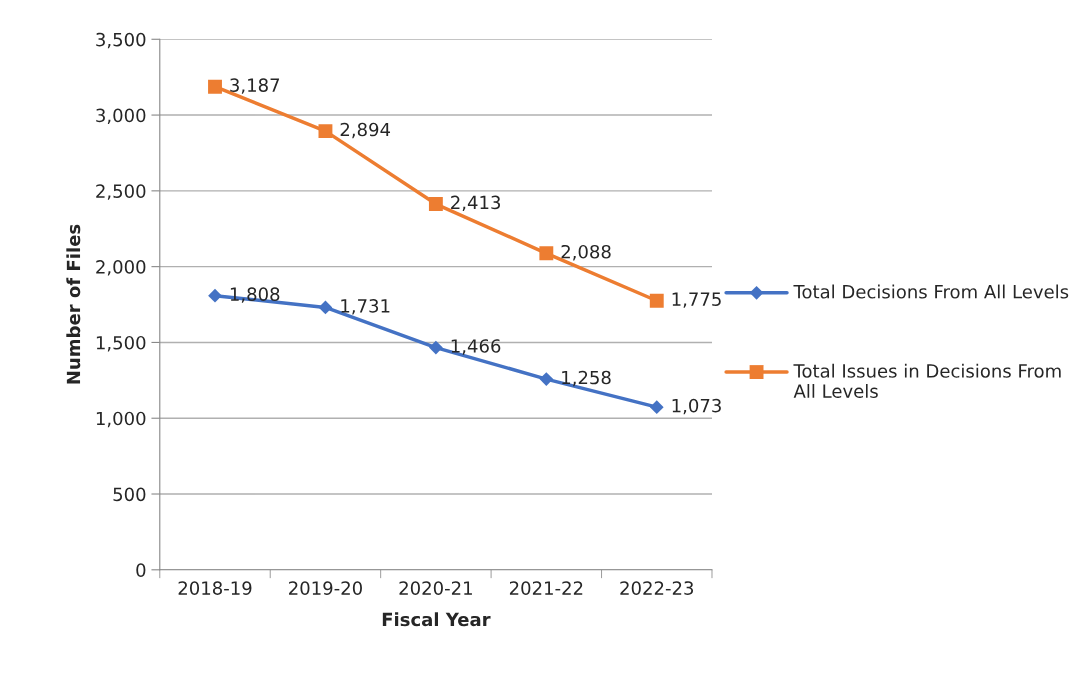 The width and height of the screenshot is (1087, 689). Describe the element at coordinates (546, 588) in the screenshot. I see `x-tick-label: 2021-22` at that location.